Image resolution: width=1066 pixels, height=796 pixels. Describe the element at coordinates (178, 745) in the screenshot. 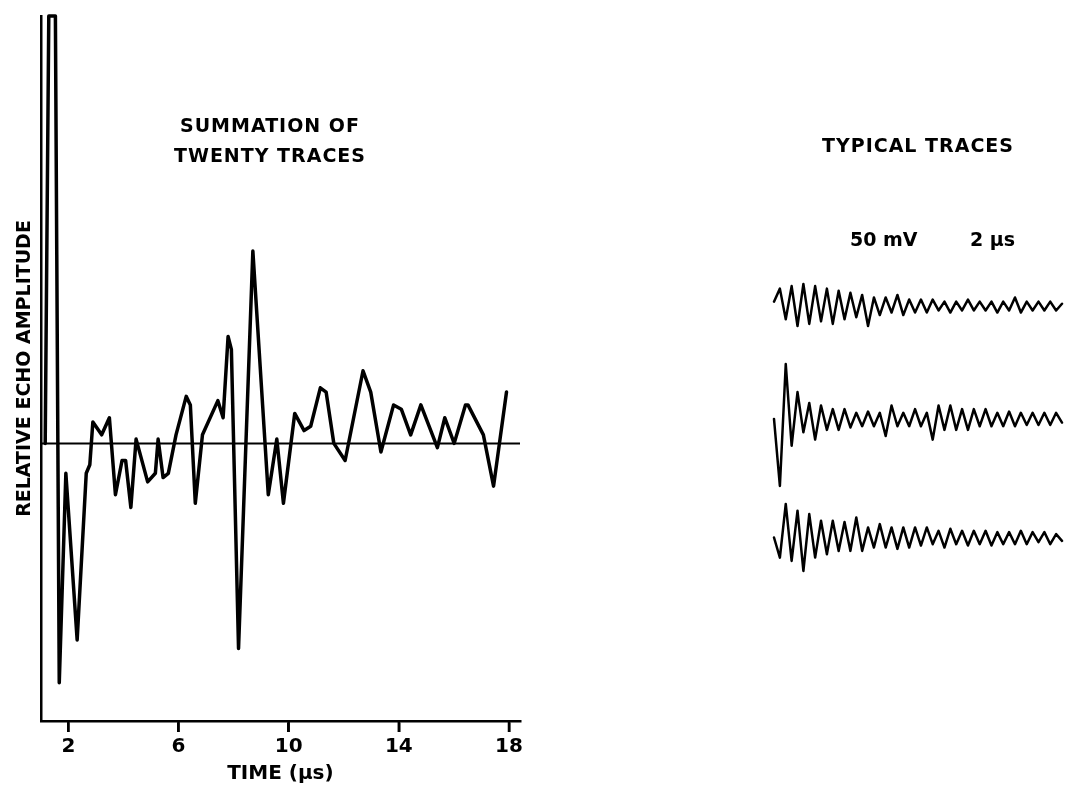

I see `x-tick-label: 6` at that location.